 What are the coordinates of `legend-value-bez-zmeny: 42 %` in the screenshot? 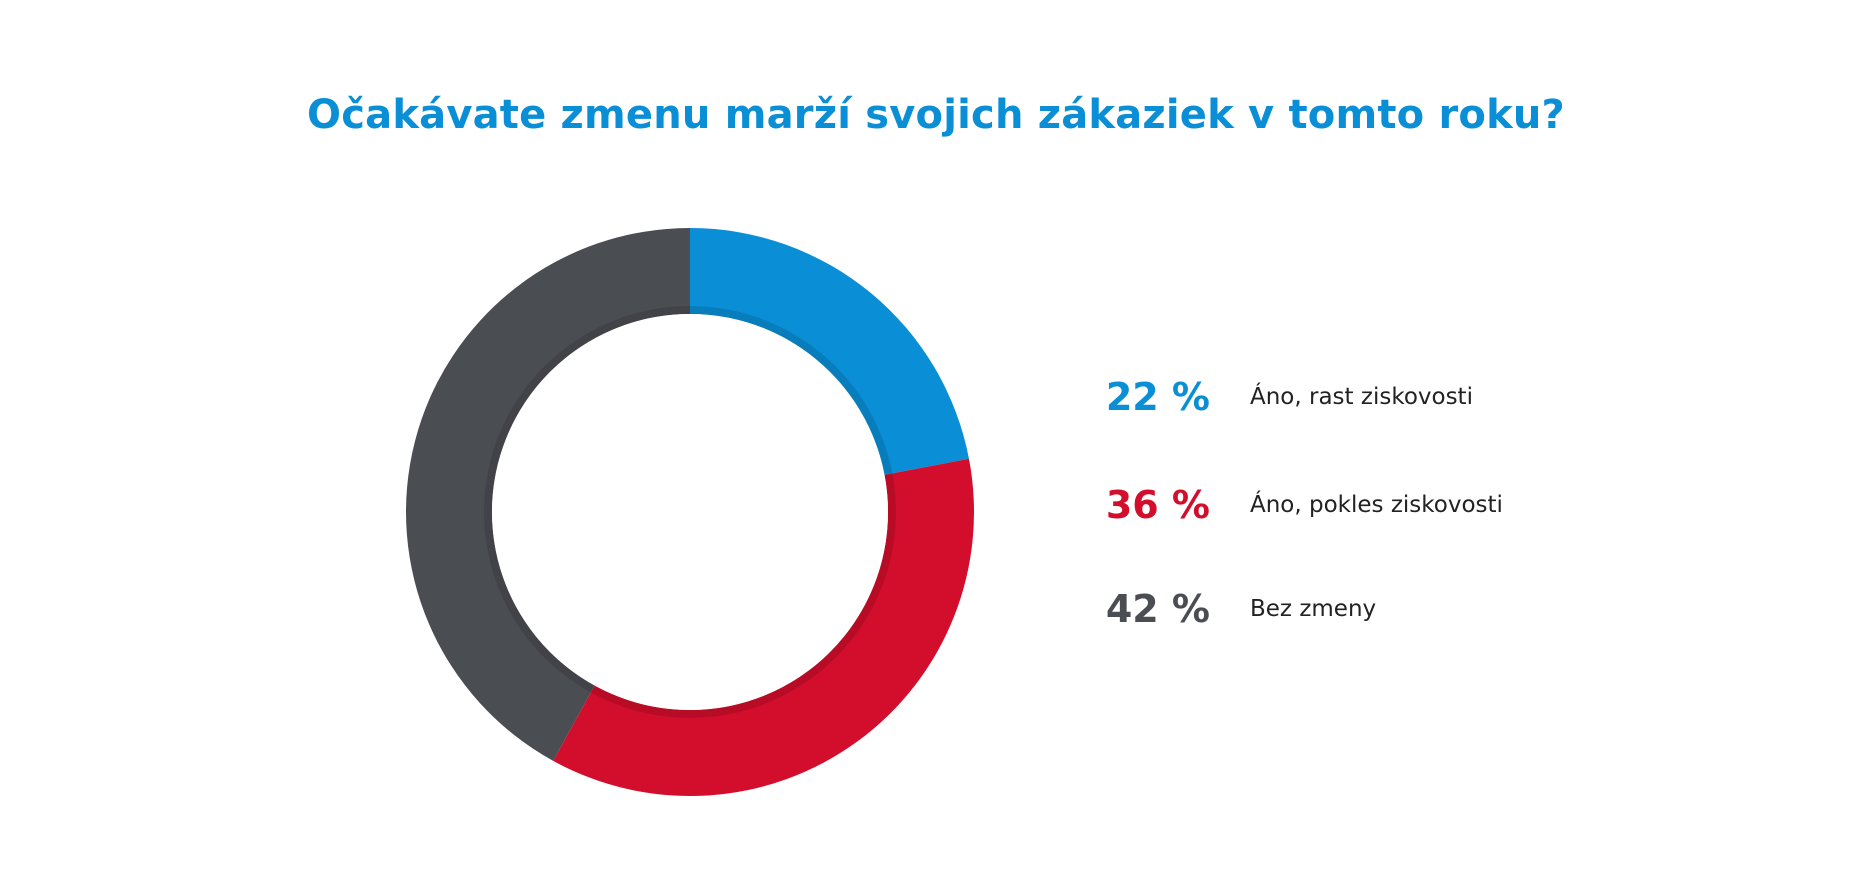 It's located at (1157, 609).